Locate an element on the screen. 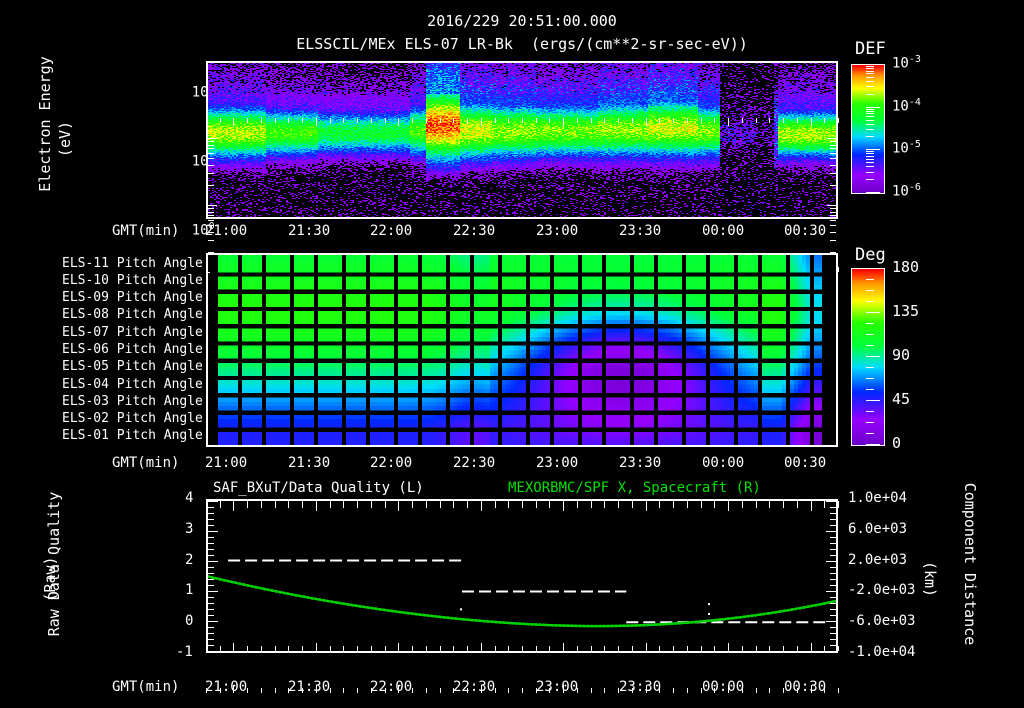  colorbar-deg-tick-label: 0 is located at coordinates (897, 443).